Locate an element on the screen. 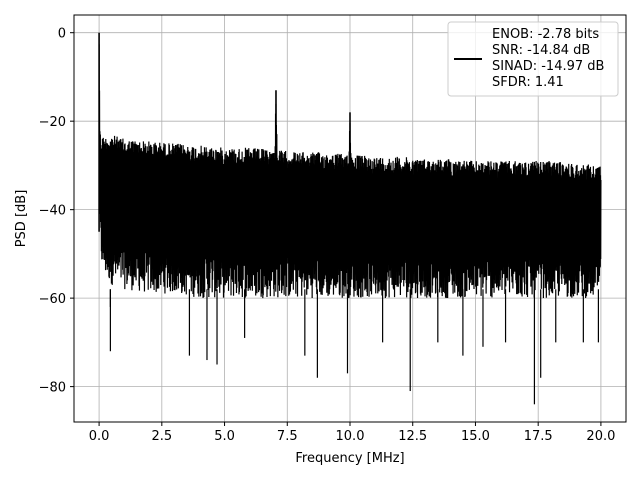  legend-entry-line: SINAD: -14.97 dB is located at coordinates (548, 66).